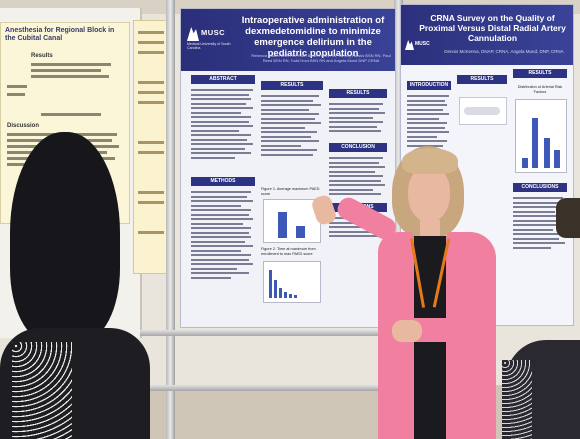 Image resolution: width=580 pixels, height=439 pixels. Describe the element at coordinates (541, 136) in the screenshot. I see `right-chart` at that location.